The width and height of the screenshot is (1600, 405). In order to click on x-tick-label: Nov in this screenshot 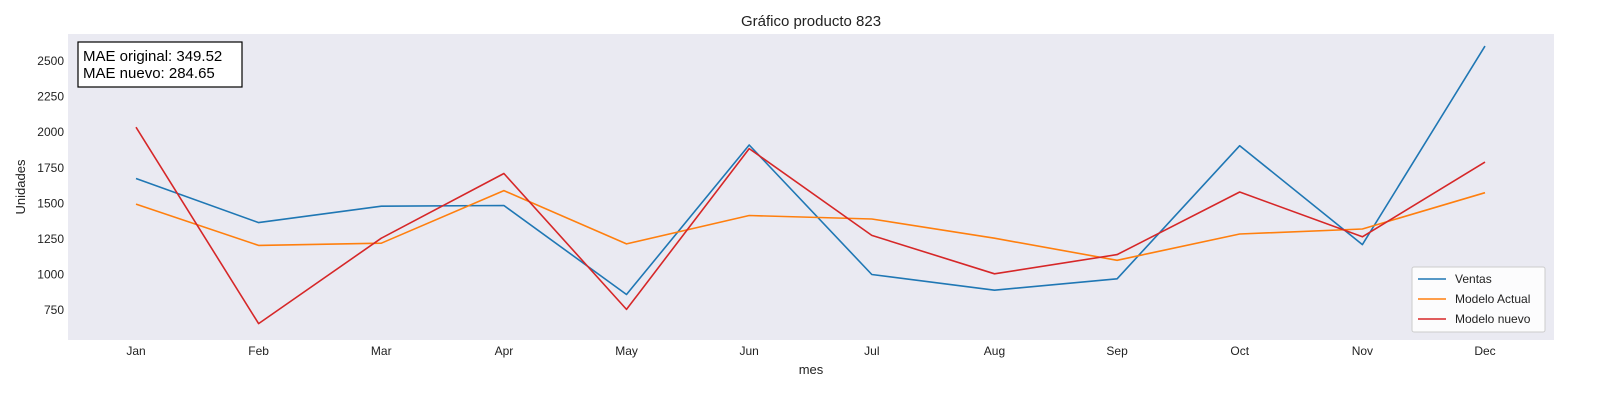, I will do `click(1362, 351)`.